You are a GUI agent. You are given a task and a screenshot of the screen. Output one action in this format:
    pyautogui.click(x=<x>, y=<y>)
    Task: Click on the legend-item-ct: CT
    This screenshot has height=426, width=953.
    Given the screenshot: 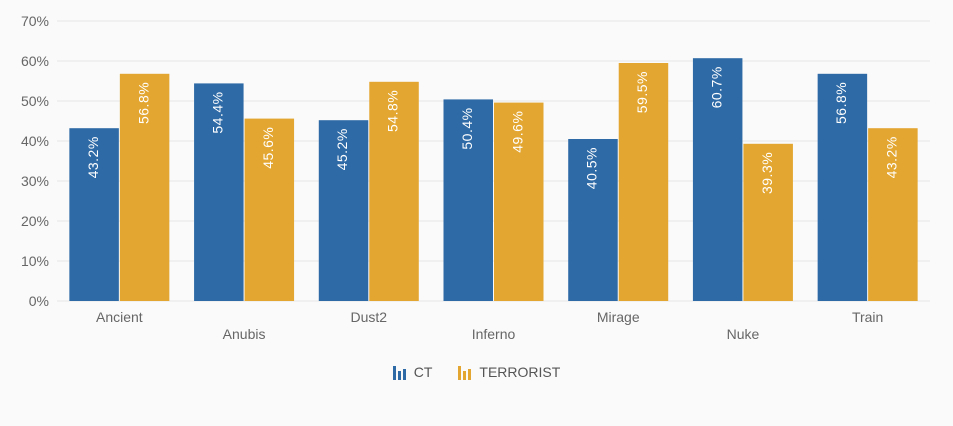 What is the action you would take?
    pyautogui.click(x=412, y=372)
    